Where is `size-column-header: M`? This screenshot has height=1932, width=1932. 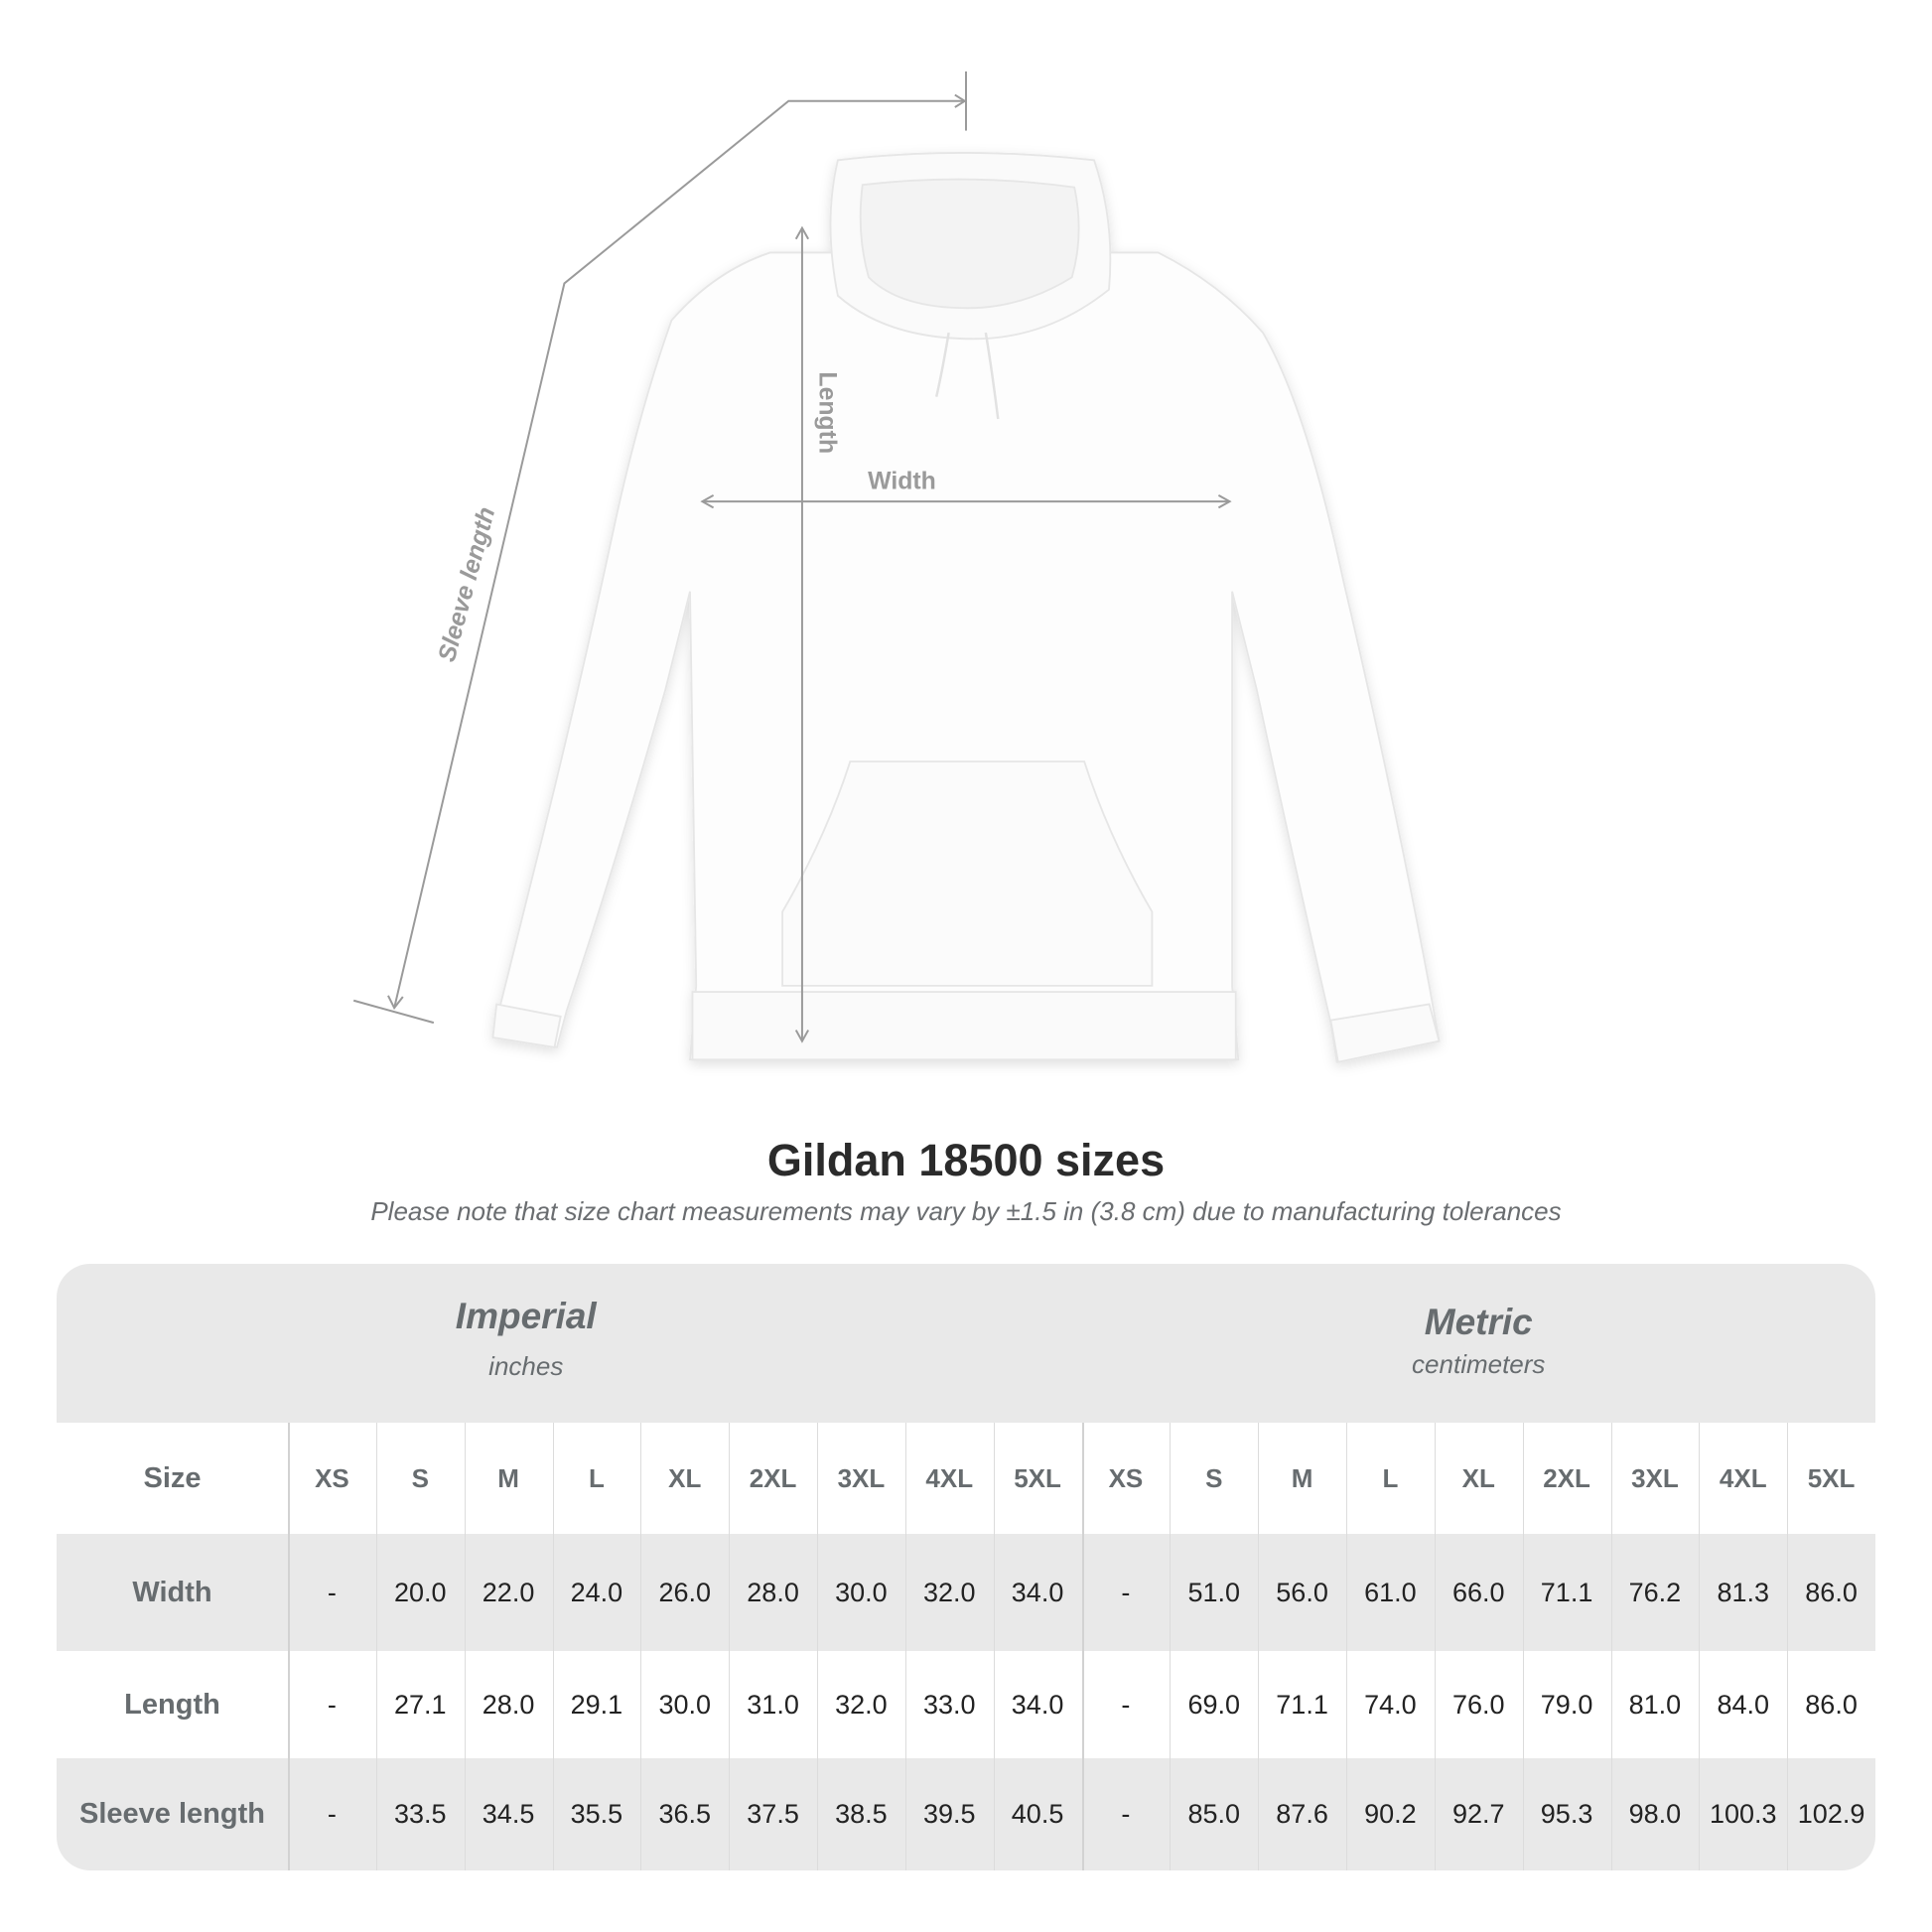
size-column-header: M is located at coordinates (1302, 1478).